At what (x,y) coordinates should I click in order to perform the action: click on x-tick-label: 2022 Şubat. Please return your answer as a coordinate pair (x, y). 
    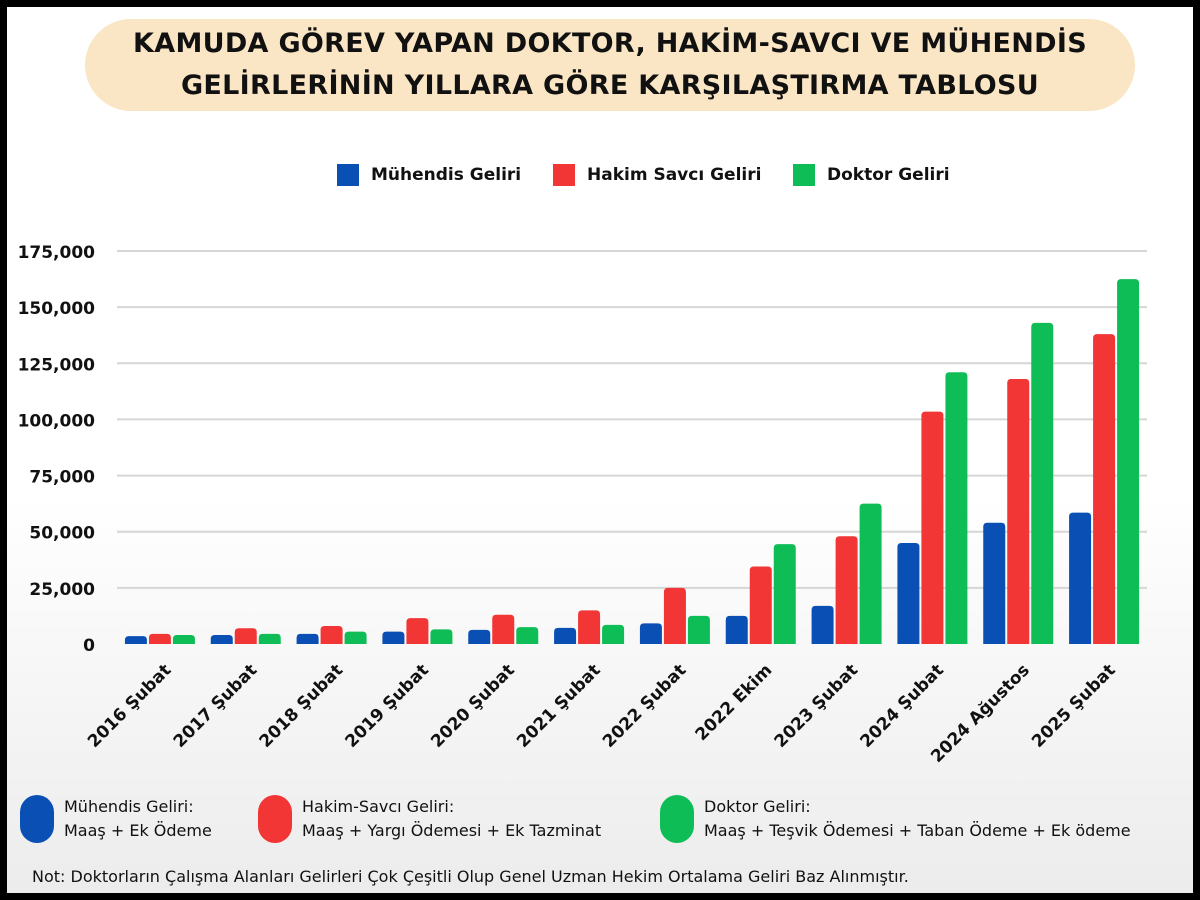
    Looking at the image, I should click on (644, 705).